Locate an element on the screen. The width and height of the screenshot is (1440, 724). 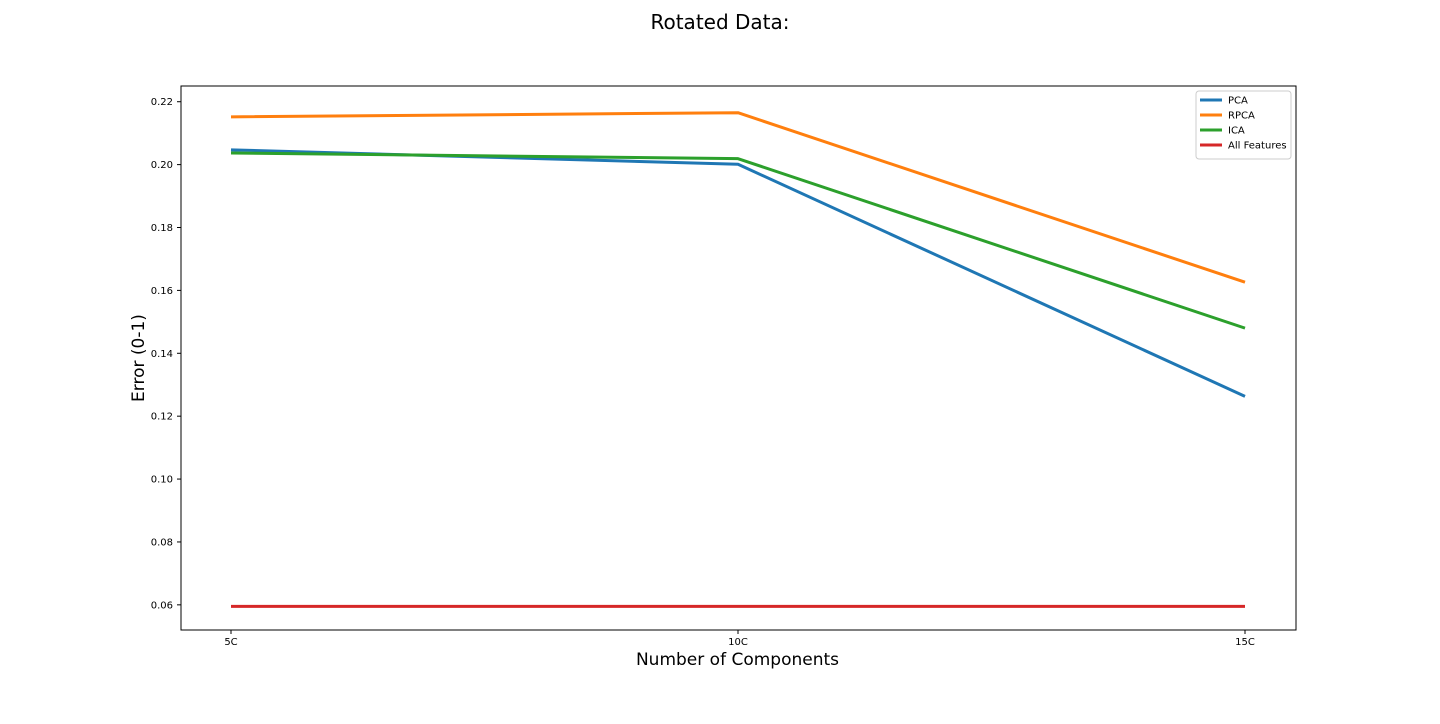
legend: PCA RPCA ICA All Features is located at coordinates (1243, 125).